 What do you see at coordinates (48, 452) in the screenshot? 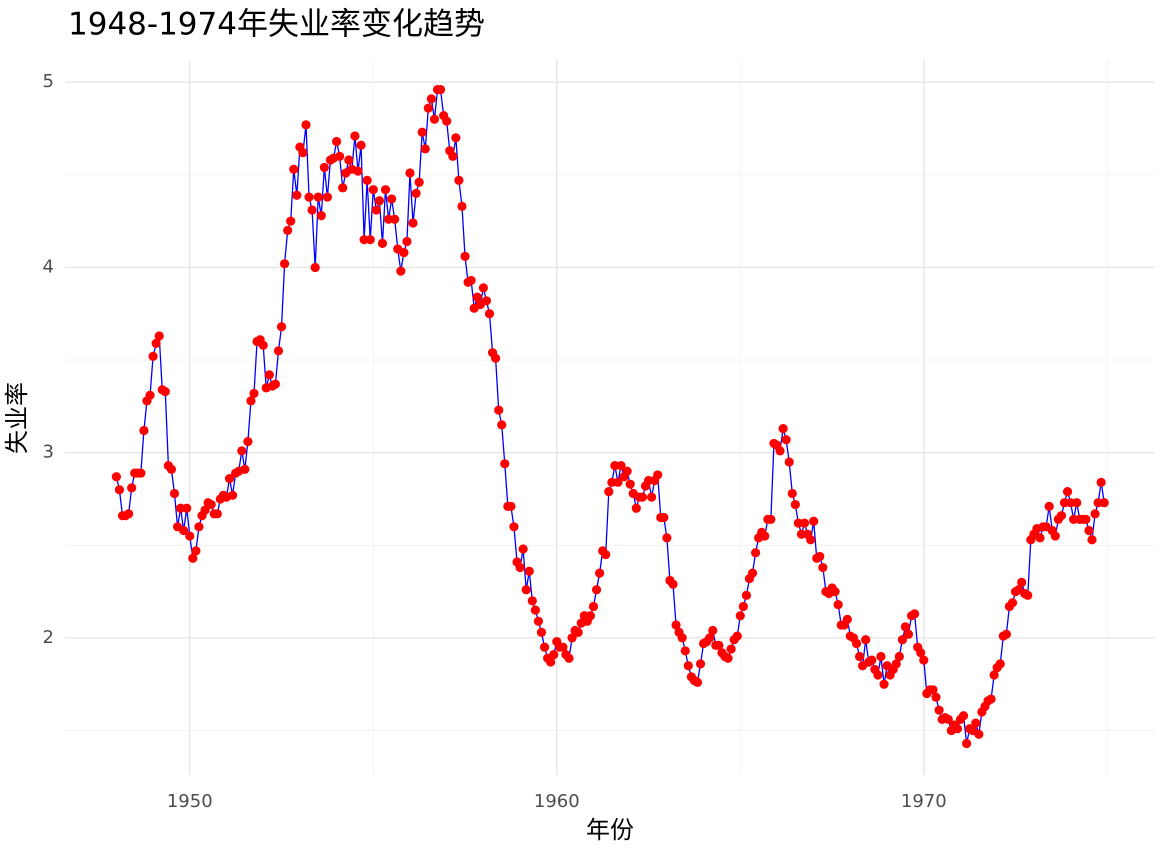
I see `y-tick-label: 3` at bounding box center [48, 452].